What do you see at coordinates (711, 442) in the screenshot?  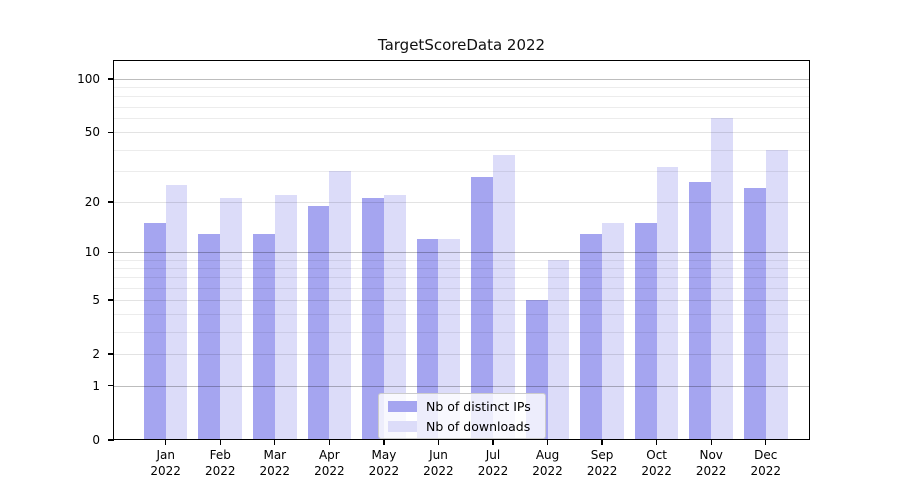 I see `x-tick-nov` at bounding box center [711, 442].